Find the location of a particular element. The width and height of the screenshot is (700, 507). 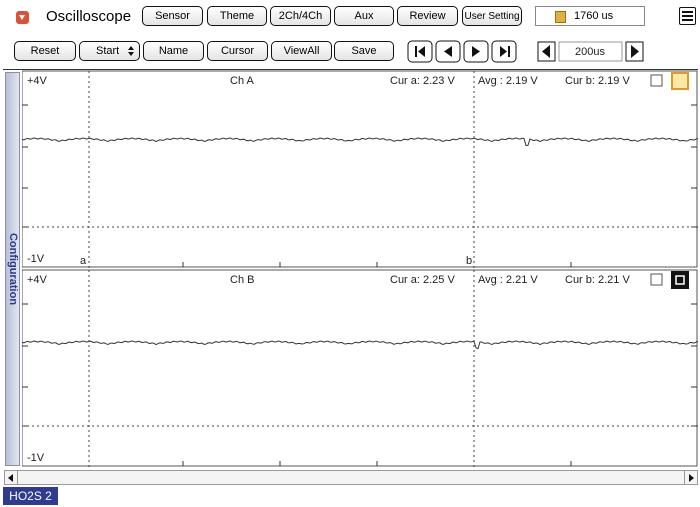

cursor-a-label: a is located at coordinates (83, 261).